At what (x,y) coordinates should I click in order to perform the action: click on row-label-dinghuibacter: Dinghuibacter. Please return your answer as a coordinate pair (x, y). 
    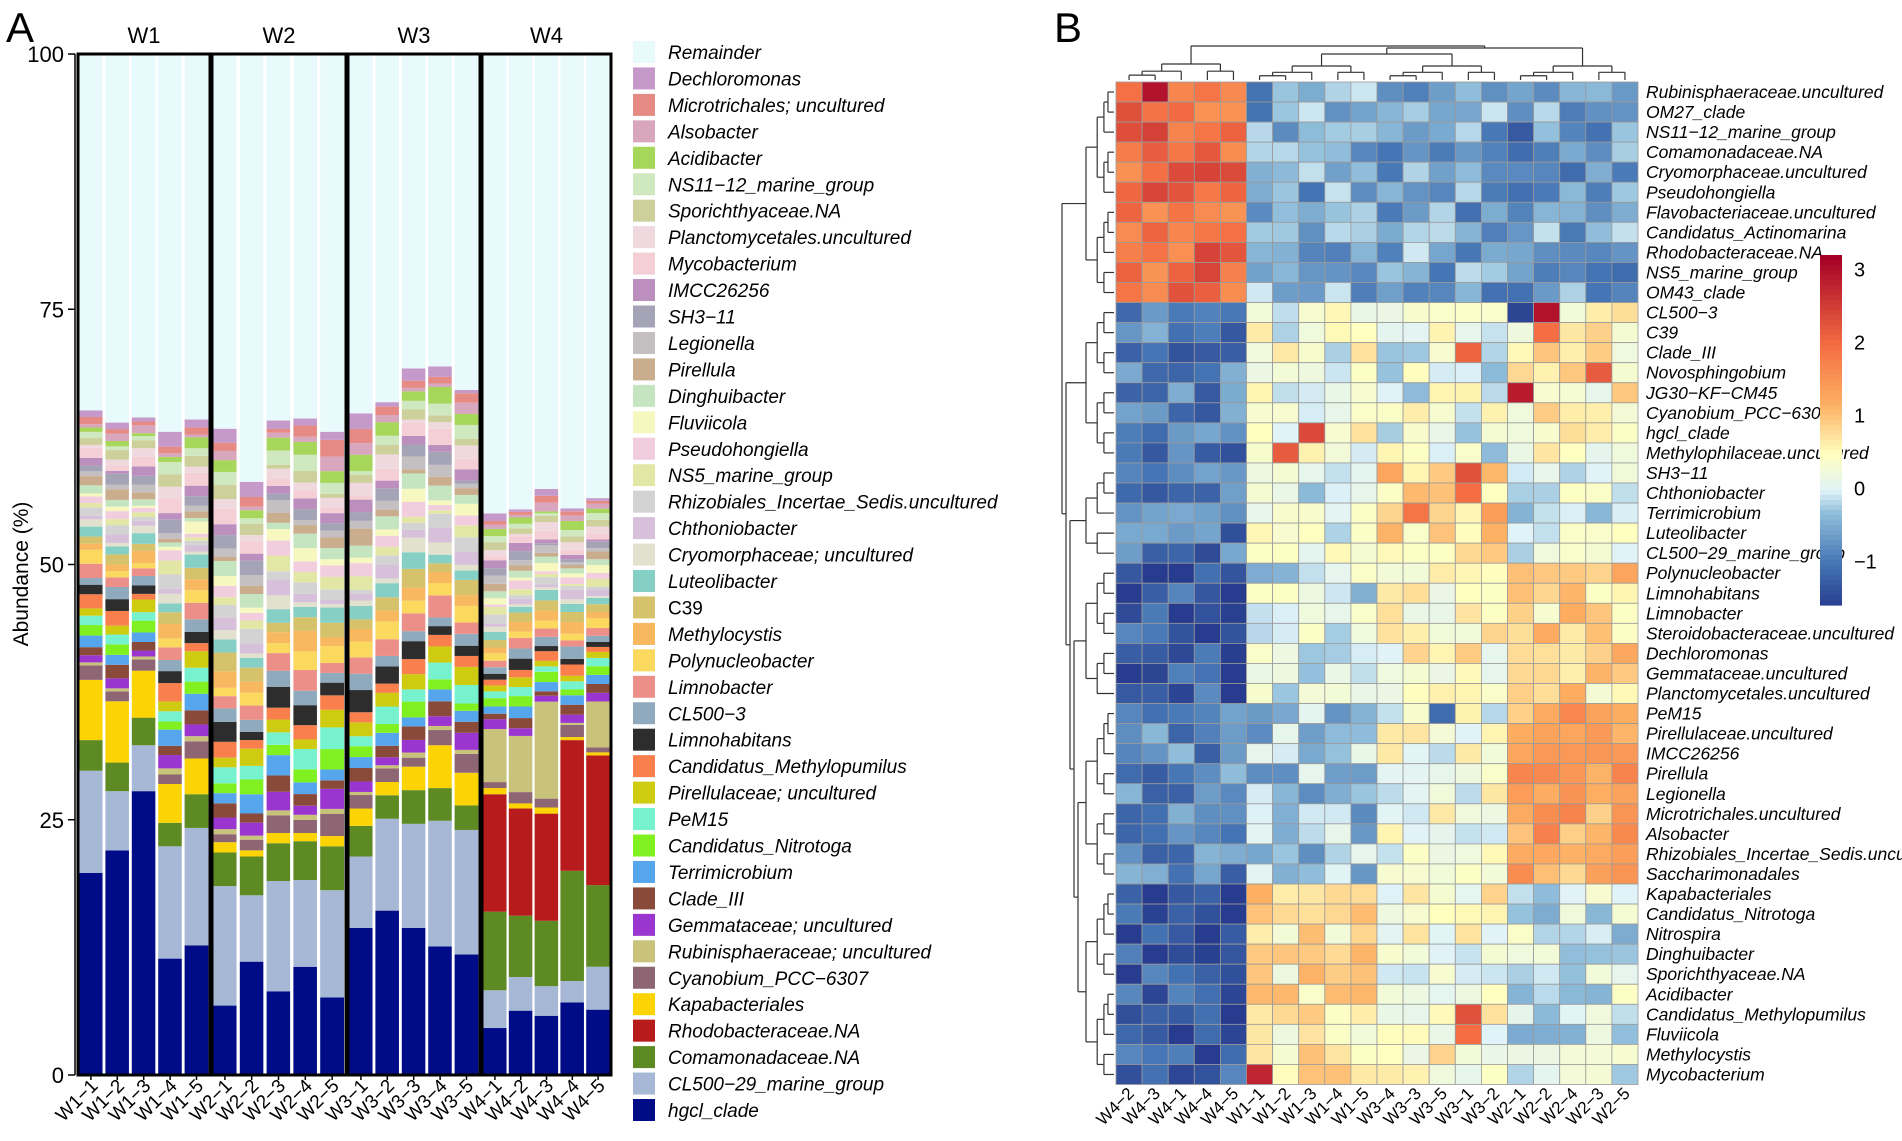
    Looking at the image, I should click on (1700, 954).